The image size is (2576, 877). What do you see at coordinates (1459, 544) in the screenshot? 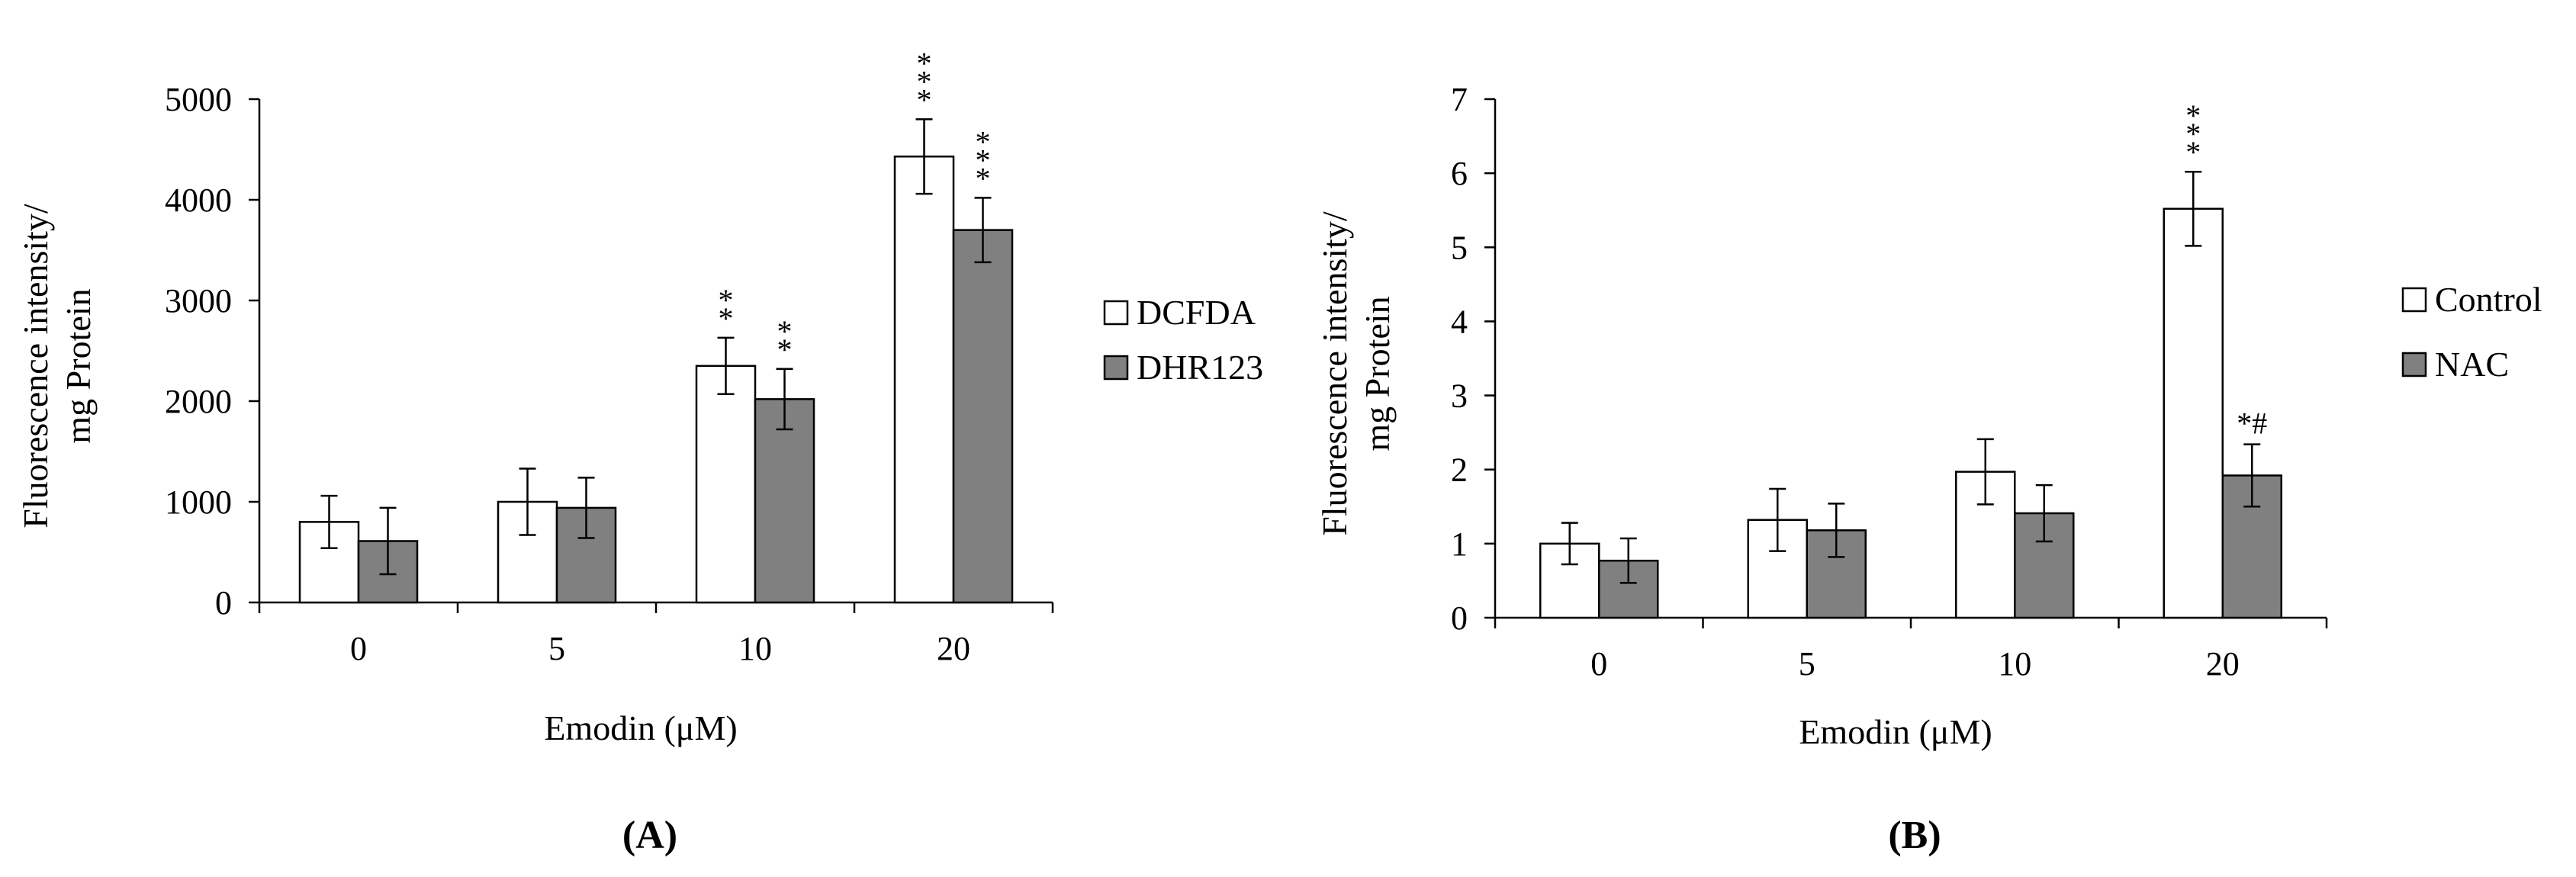
I see `y-tick-label: 1` at bounding box center [1459, 544].